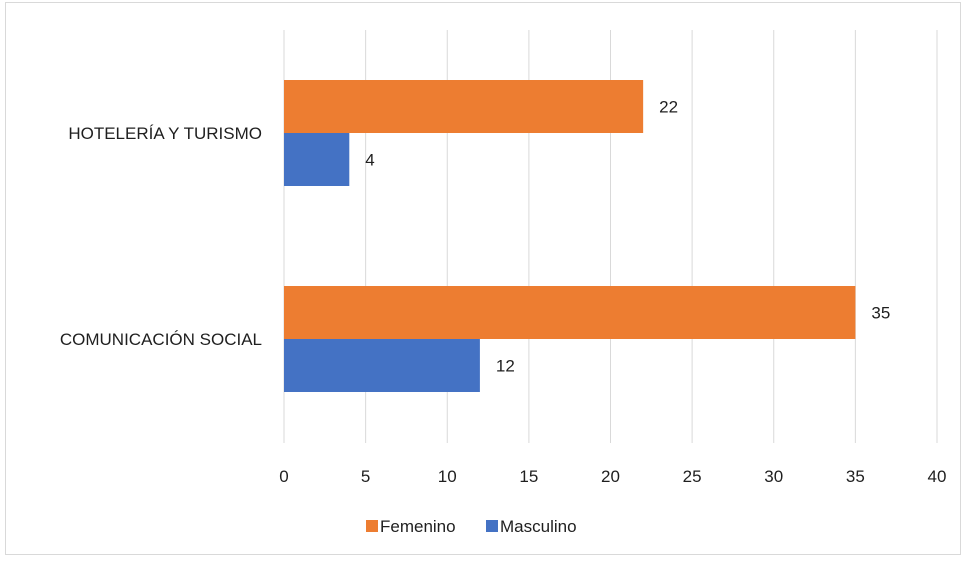 This screenshot has width=968, height=562. What do you see at coordinates (161, 339) in the screenshot?
I see `category-label: COMUNICACIÓN SOCIAL` at bounding box center [161, 339].